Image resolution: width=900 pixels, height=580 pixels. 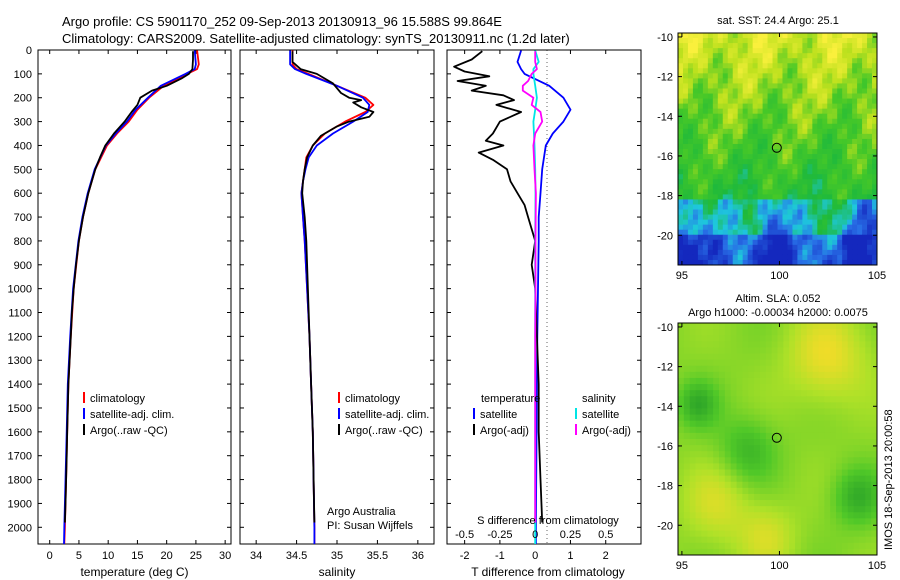 I want to click on s-tick-label: 0.5, so click(x=605, y=535).